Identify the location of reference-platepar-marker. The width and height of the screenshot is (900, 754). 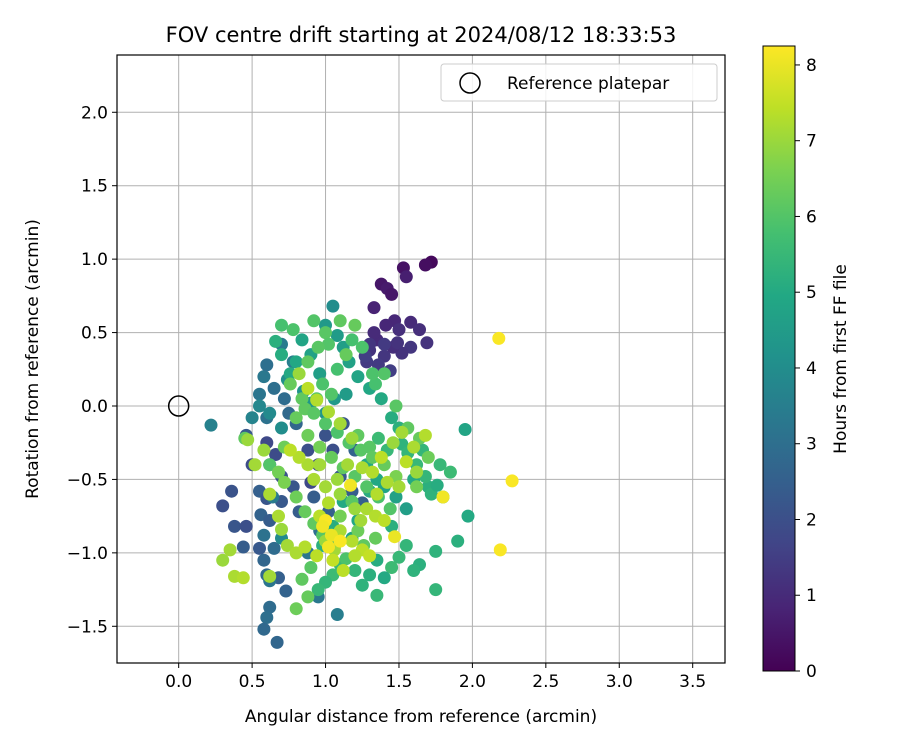
(178, 406).